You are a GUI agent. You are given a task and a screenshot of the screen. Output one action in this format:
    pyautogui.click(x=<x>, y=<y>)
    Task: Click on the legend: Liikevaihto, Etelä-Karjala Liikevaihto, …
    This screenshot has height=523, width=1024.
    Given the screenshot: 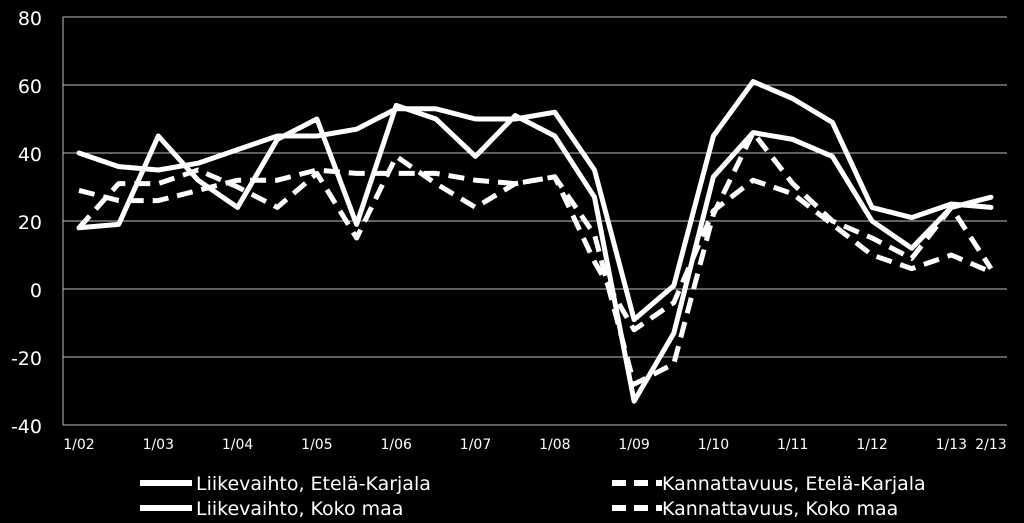 What is the action you would take?
    pyautogui.click(x=533, y=496)
    